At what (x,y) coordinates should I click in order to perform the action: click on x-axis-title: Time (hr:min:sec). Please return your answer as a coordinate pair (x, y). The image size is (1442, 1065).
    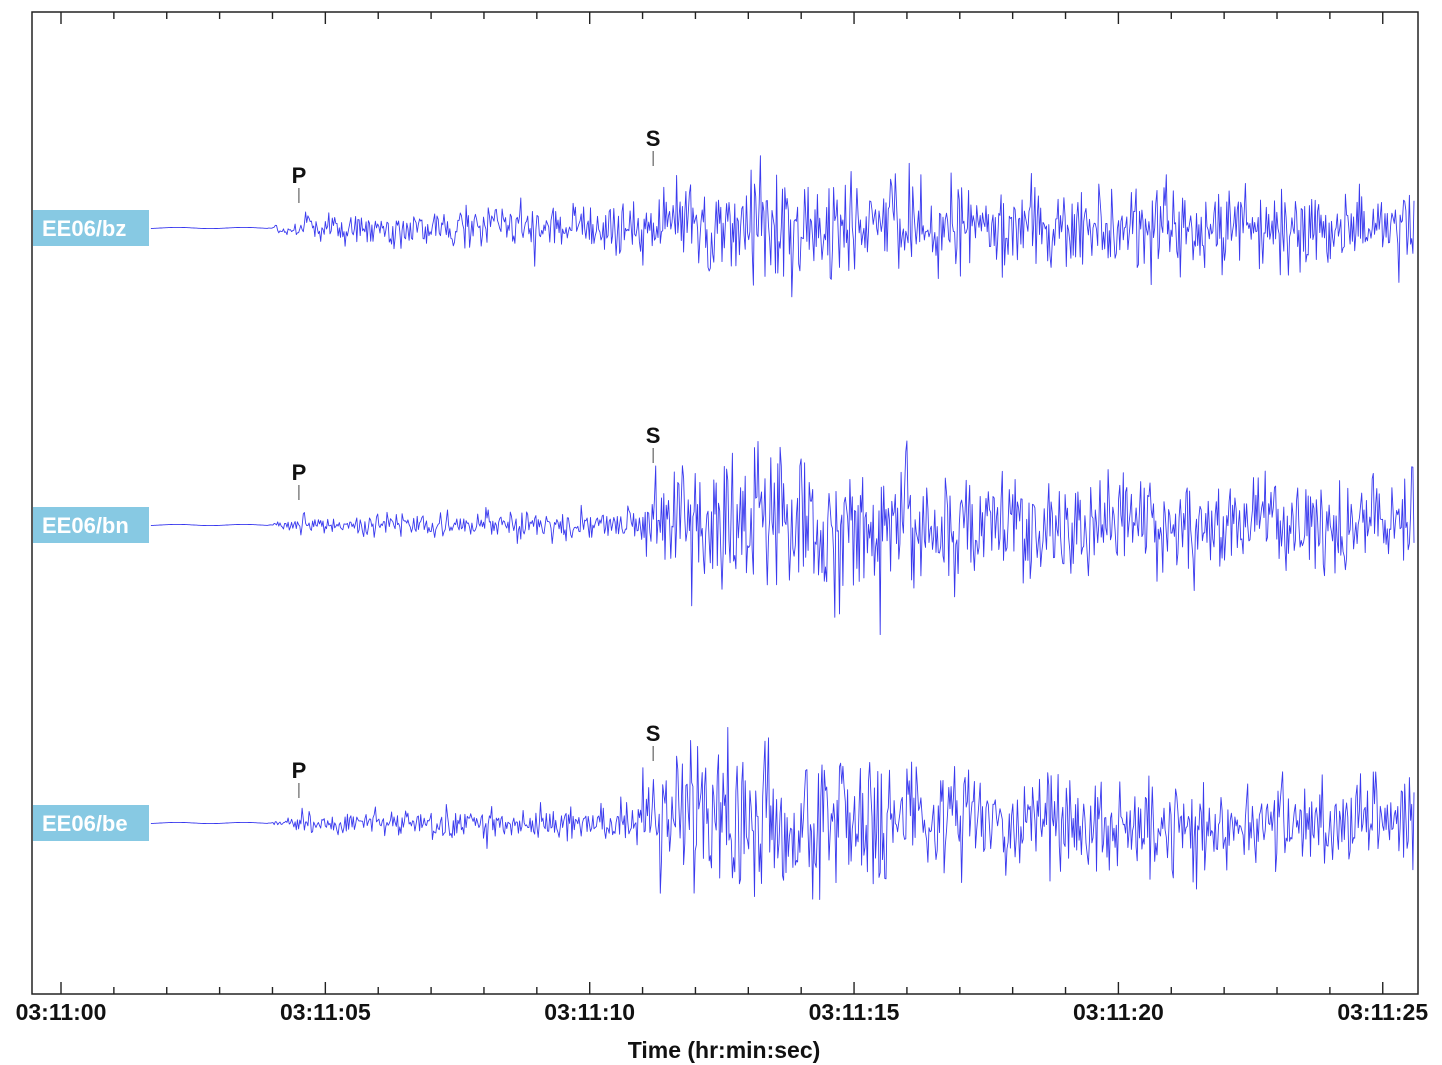
    Looking at the image, I should click on (724, 1050).